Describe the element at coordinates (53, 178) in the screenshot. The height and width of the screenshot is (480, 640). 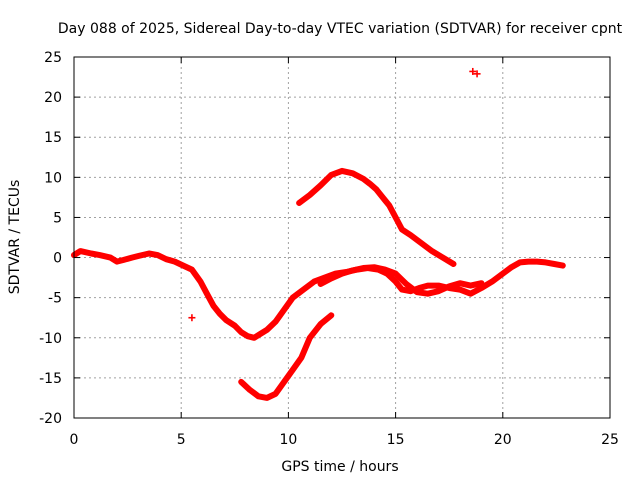
I see `y-tick-label: 10` at that location.